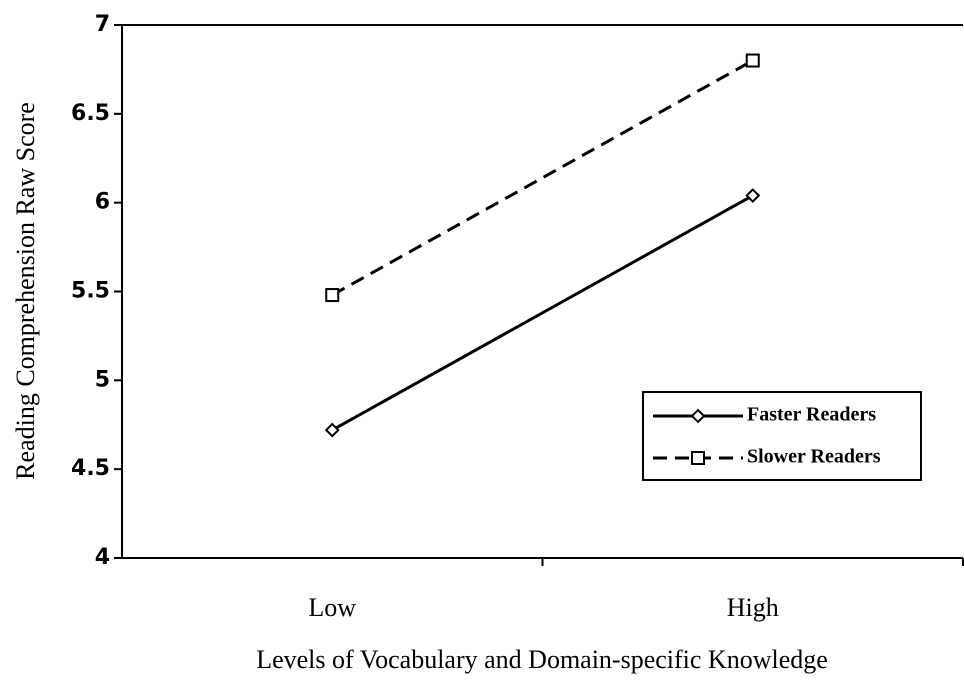 The height and width of the screenshot is (685, 964). Describe the element at coordinates (753, 607) in the screenshot. I see `x-tick-label: High` at that location.